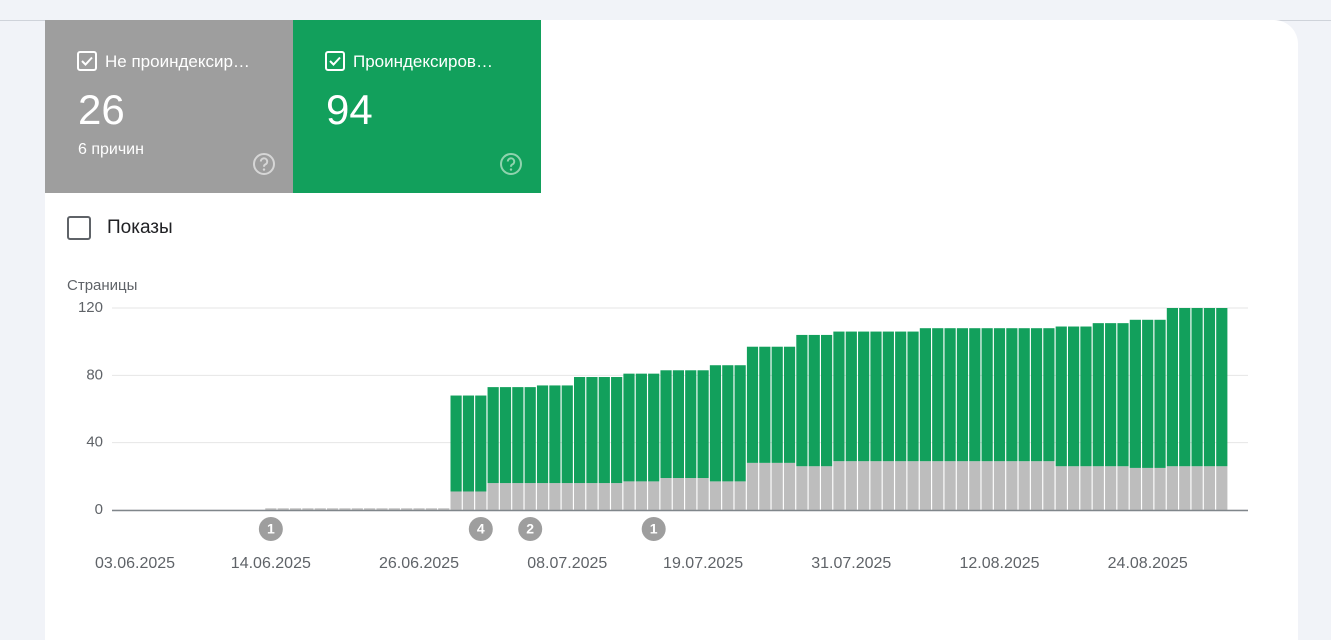 The width and height of the screenshot is (1331, 640). Describe the element at coordinates (90, 307) in the screenshot. I see `y-tick-label: 120` at that location.